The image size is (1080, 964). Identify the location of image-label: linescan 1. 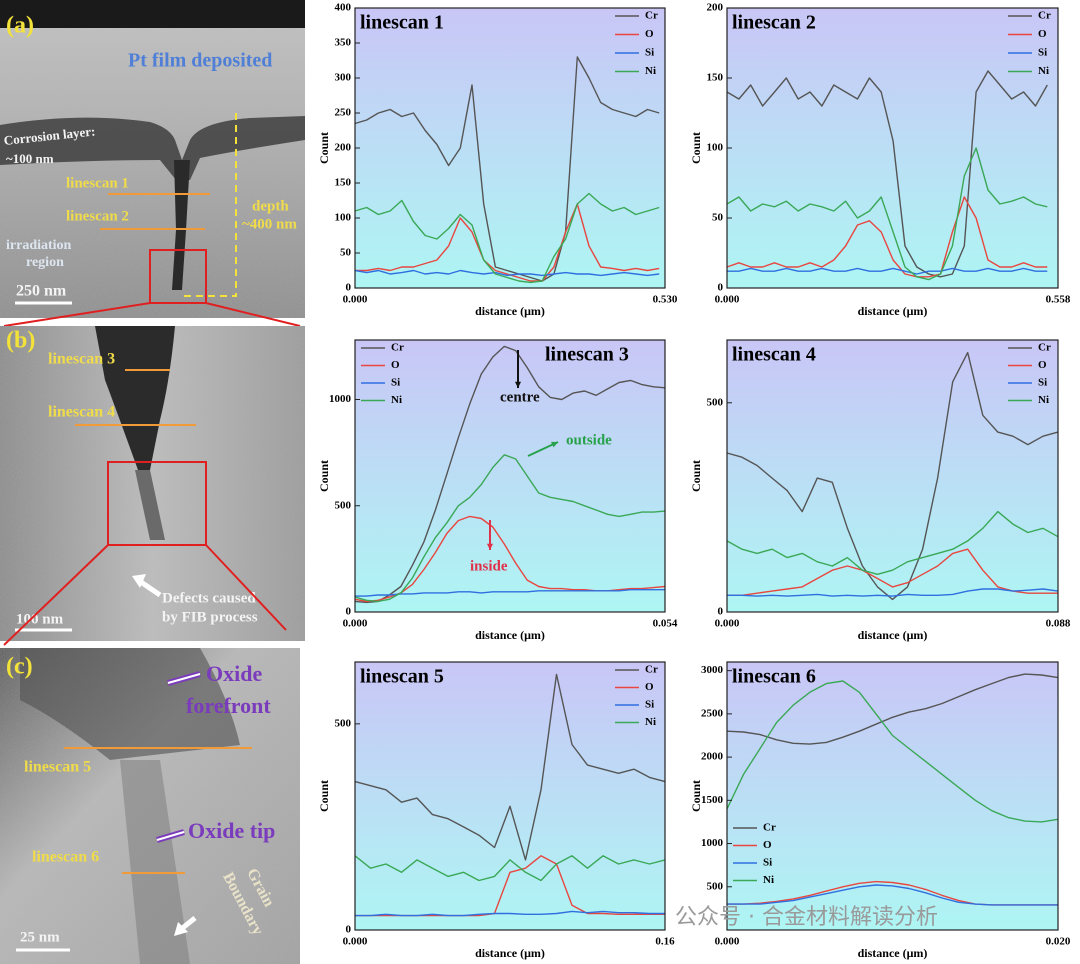
(97, 183).